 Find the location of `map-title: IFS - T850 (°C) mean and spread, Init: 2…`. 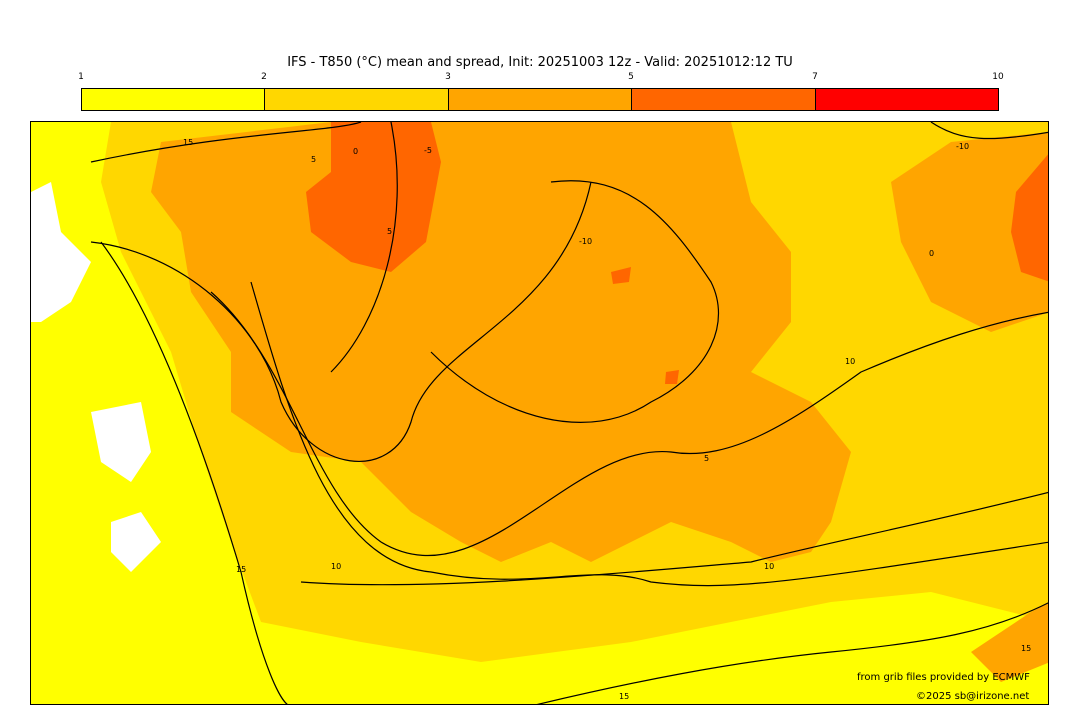

map-title: IFS - T850 (°C) mean and spread, Init: 2… is located at coordinates (540, 62).